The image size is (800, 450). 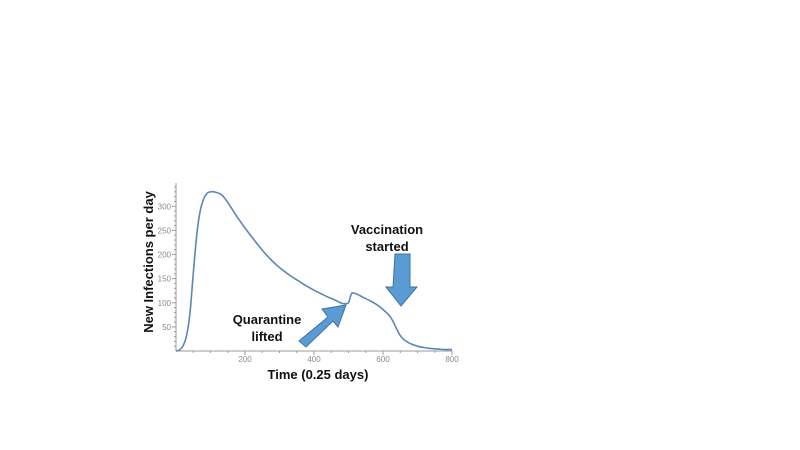 I want to click on annotation-quarantine-line2: lifted, so click(x=266, y=336).